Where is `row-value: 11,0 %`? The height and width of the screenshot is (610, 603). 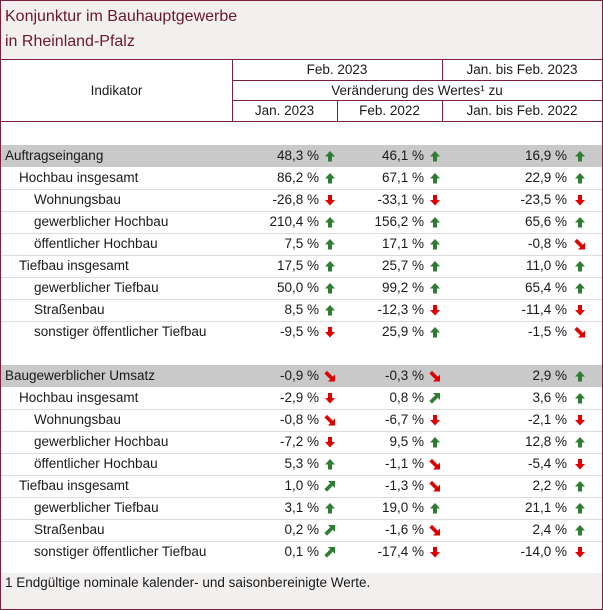
row-value: 11,0 % is located at coordinates (546, 265).